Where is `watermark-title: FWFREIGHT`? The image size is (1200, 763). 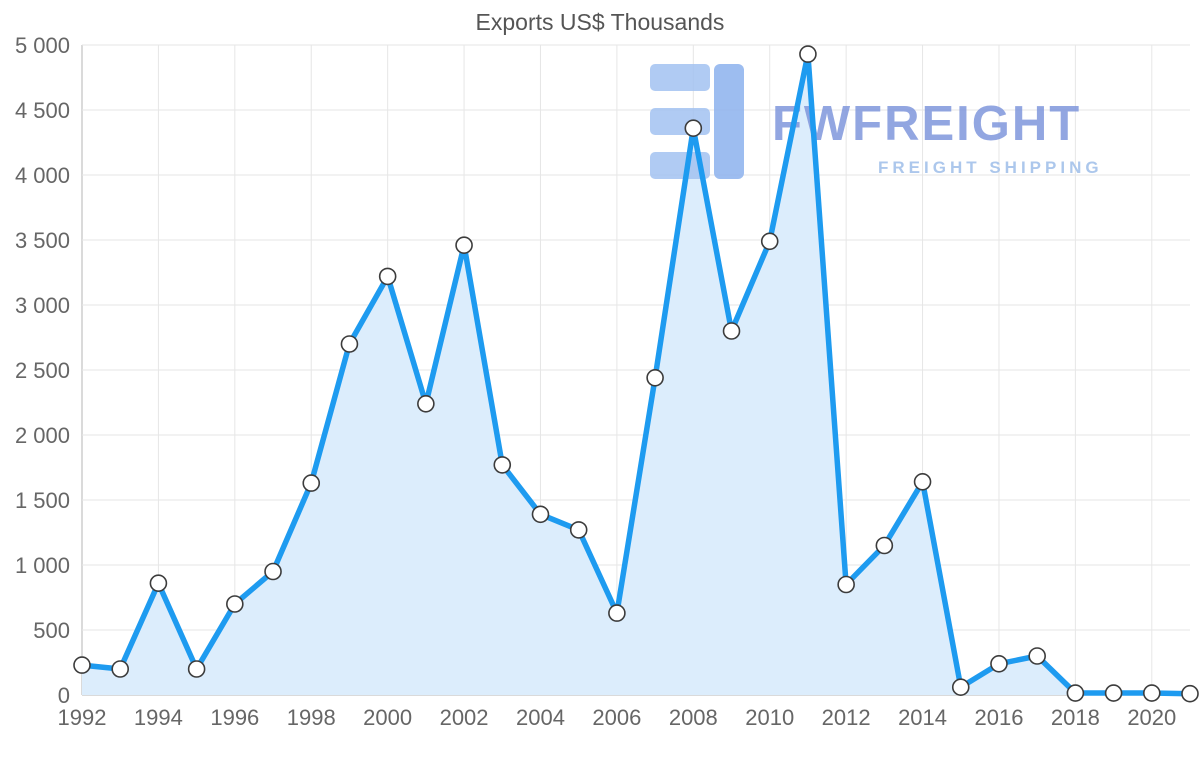
watermark-title: FWFREIGHT is located at coordinates (926, 124).